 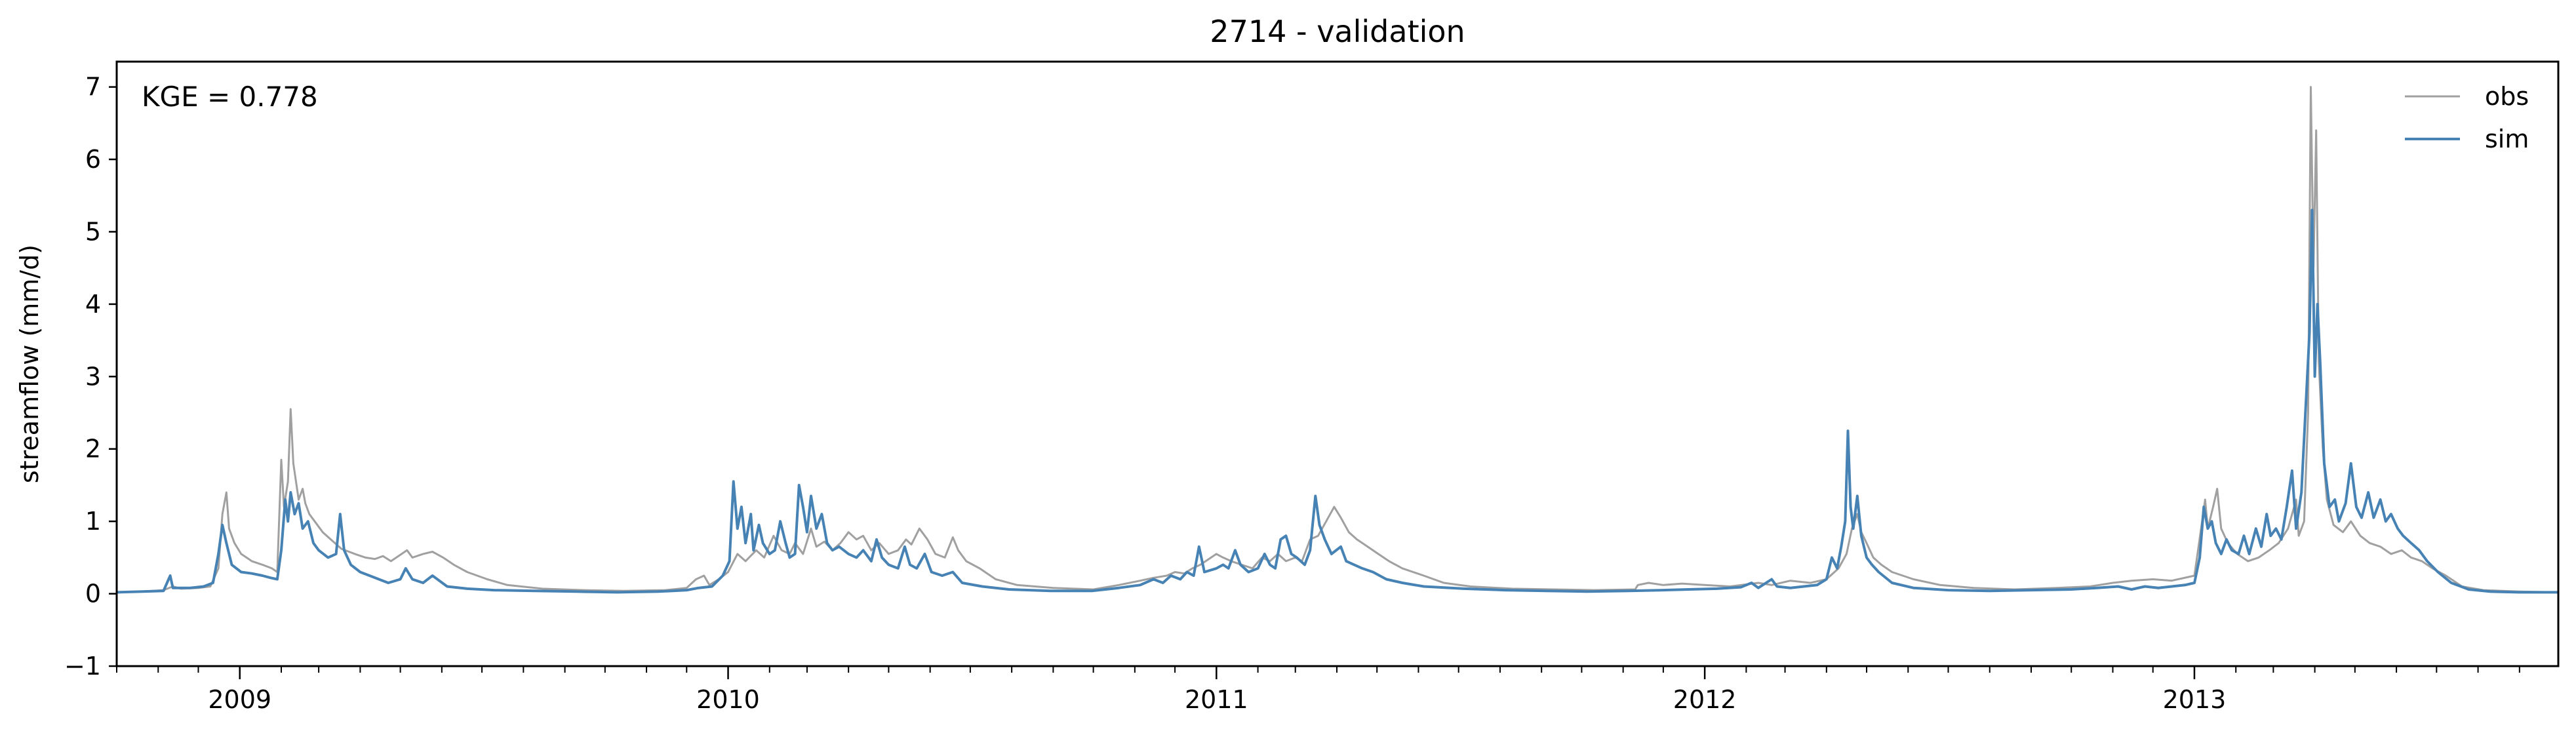 What do you see at coordinates (2507, 96) in the screenshot?
I see `legend-label-obs: obs` at bounding box center [2507, 96].